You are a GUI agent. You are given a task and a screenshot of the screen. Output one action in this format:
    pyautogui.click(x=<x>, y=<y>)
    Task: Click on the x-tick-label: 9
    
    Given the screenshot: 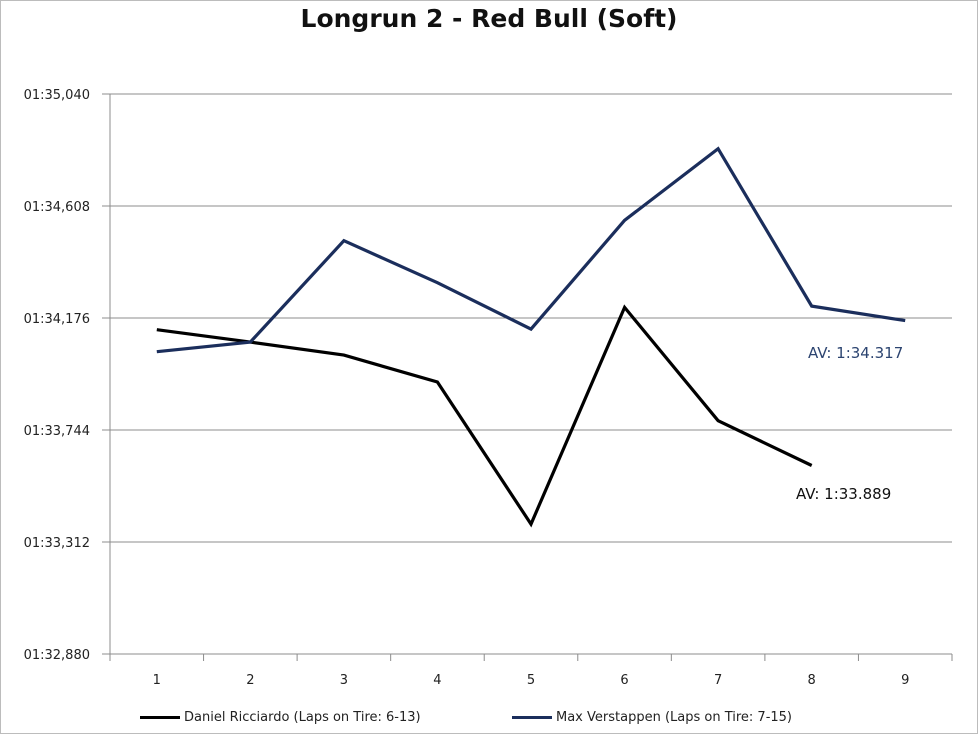 What is the action you would take?
    pyautogui.click(x=905, y=680)
    